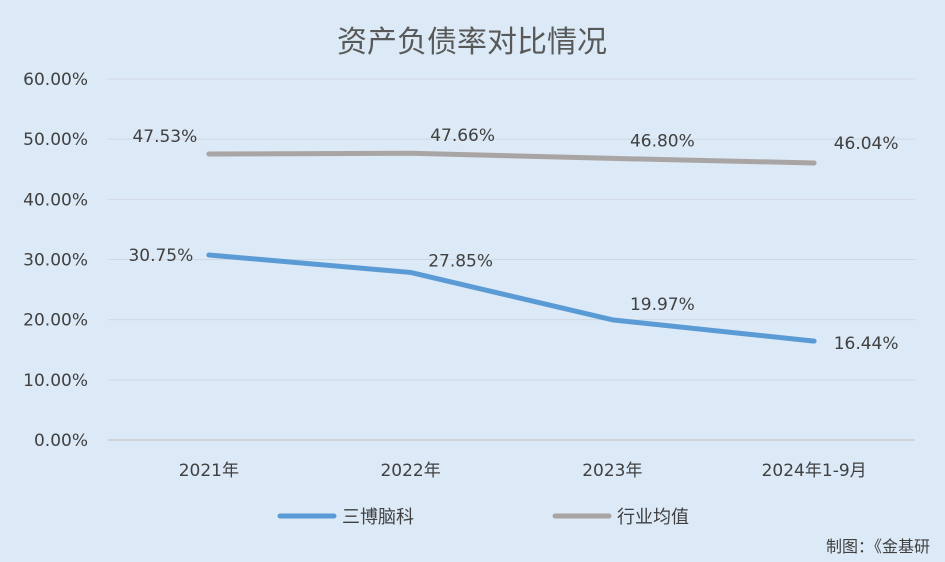  I want to click on y-tick-label: 30.00%, so click(55, 261).